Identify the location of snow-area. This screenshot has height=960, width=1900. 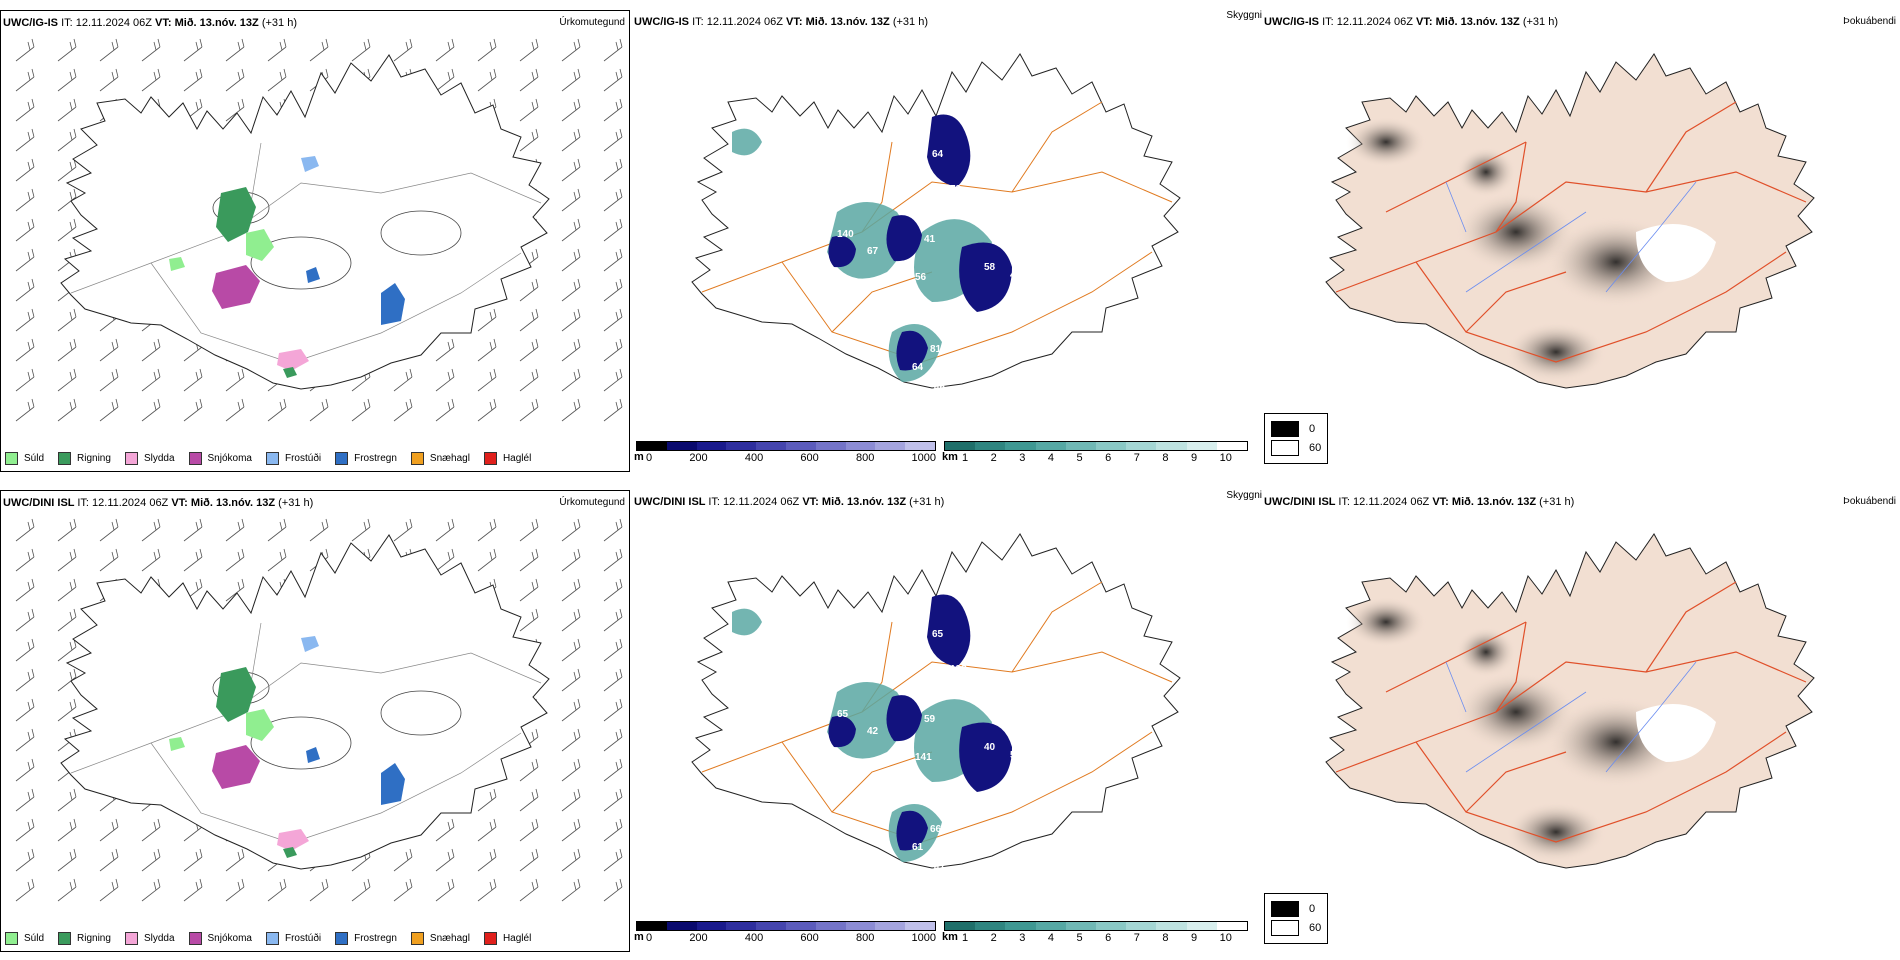
(236, 287).